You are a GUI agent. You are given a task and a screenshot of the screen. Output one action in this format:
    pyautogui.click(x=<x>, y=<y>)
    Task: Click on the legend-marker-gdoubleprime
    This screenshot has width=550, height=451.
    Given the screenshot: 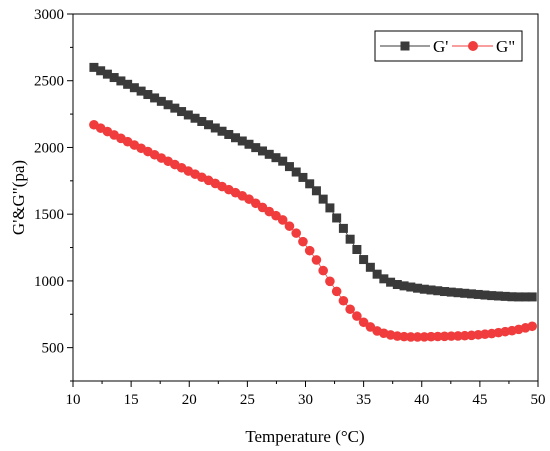 What is the action you would take?
    pyautogui.click(x=473, y=46)
    